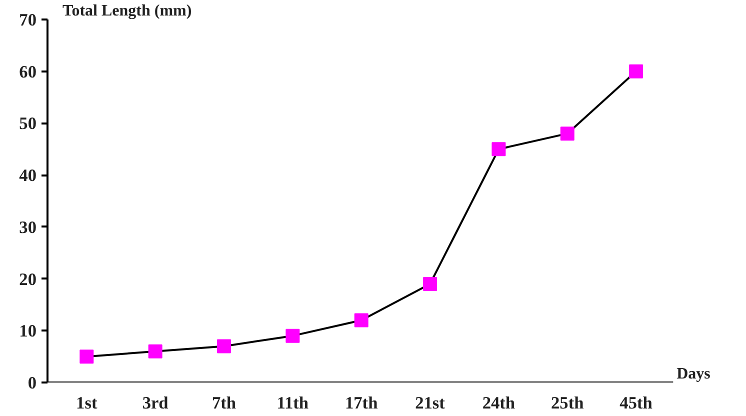  What do you see at coordinates (27, 72) in the screenshot?
I see `y-tick-label: 60` at bounding box center [27, 72].